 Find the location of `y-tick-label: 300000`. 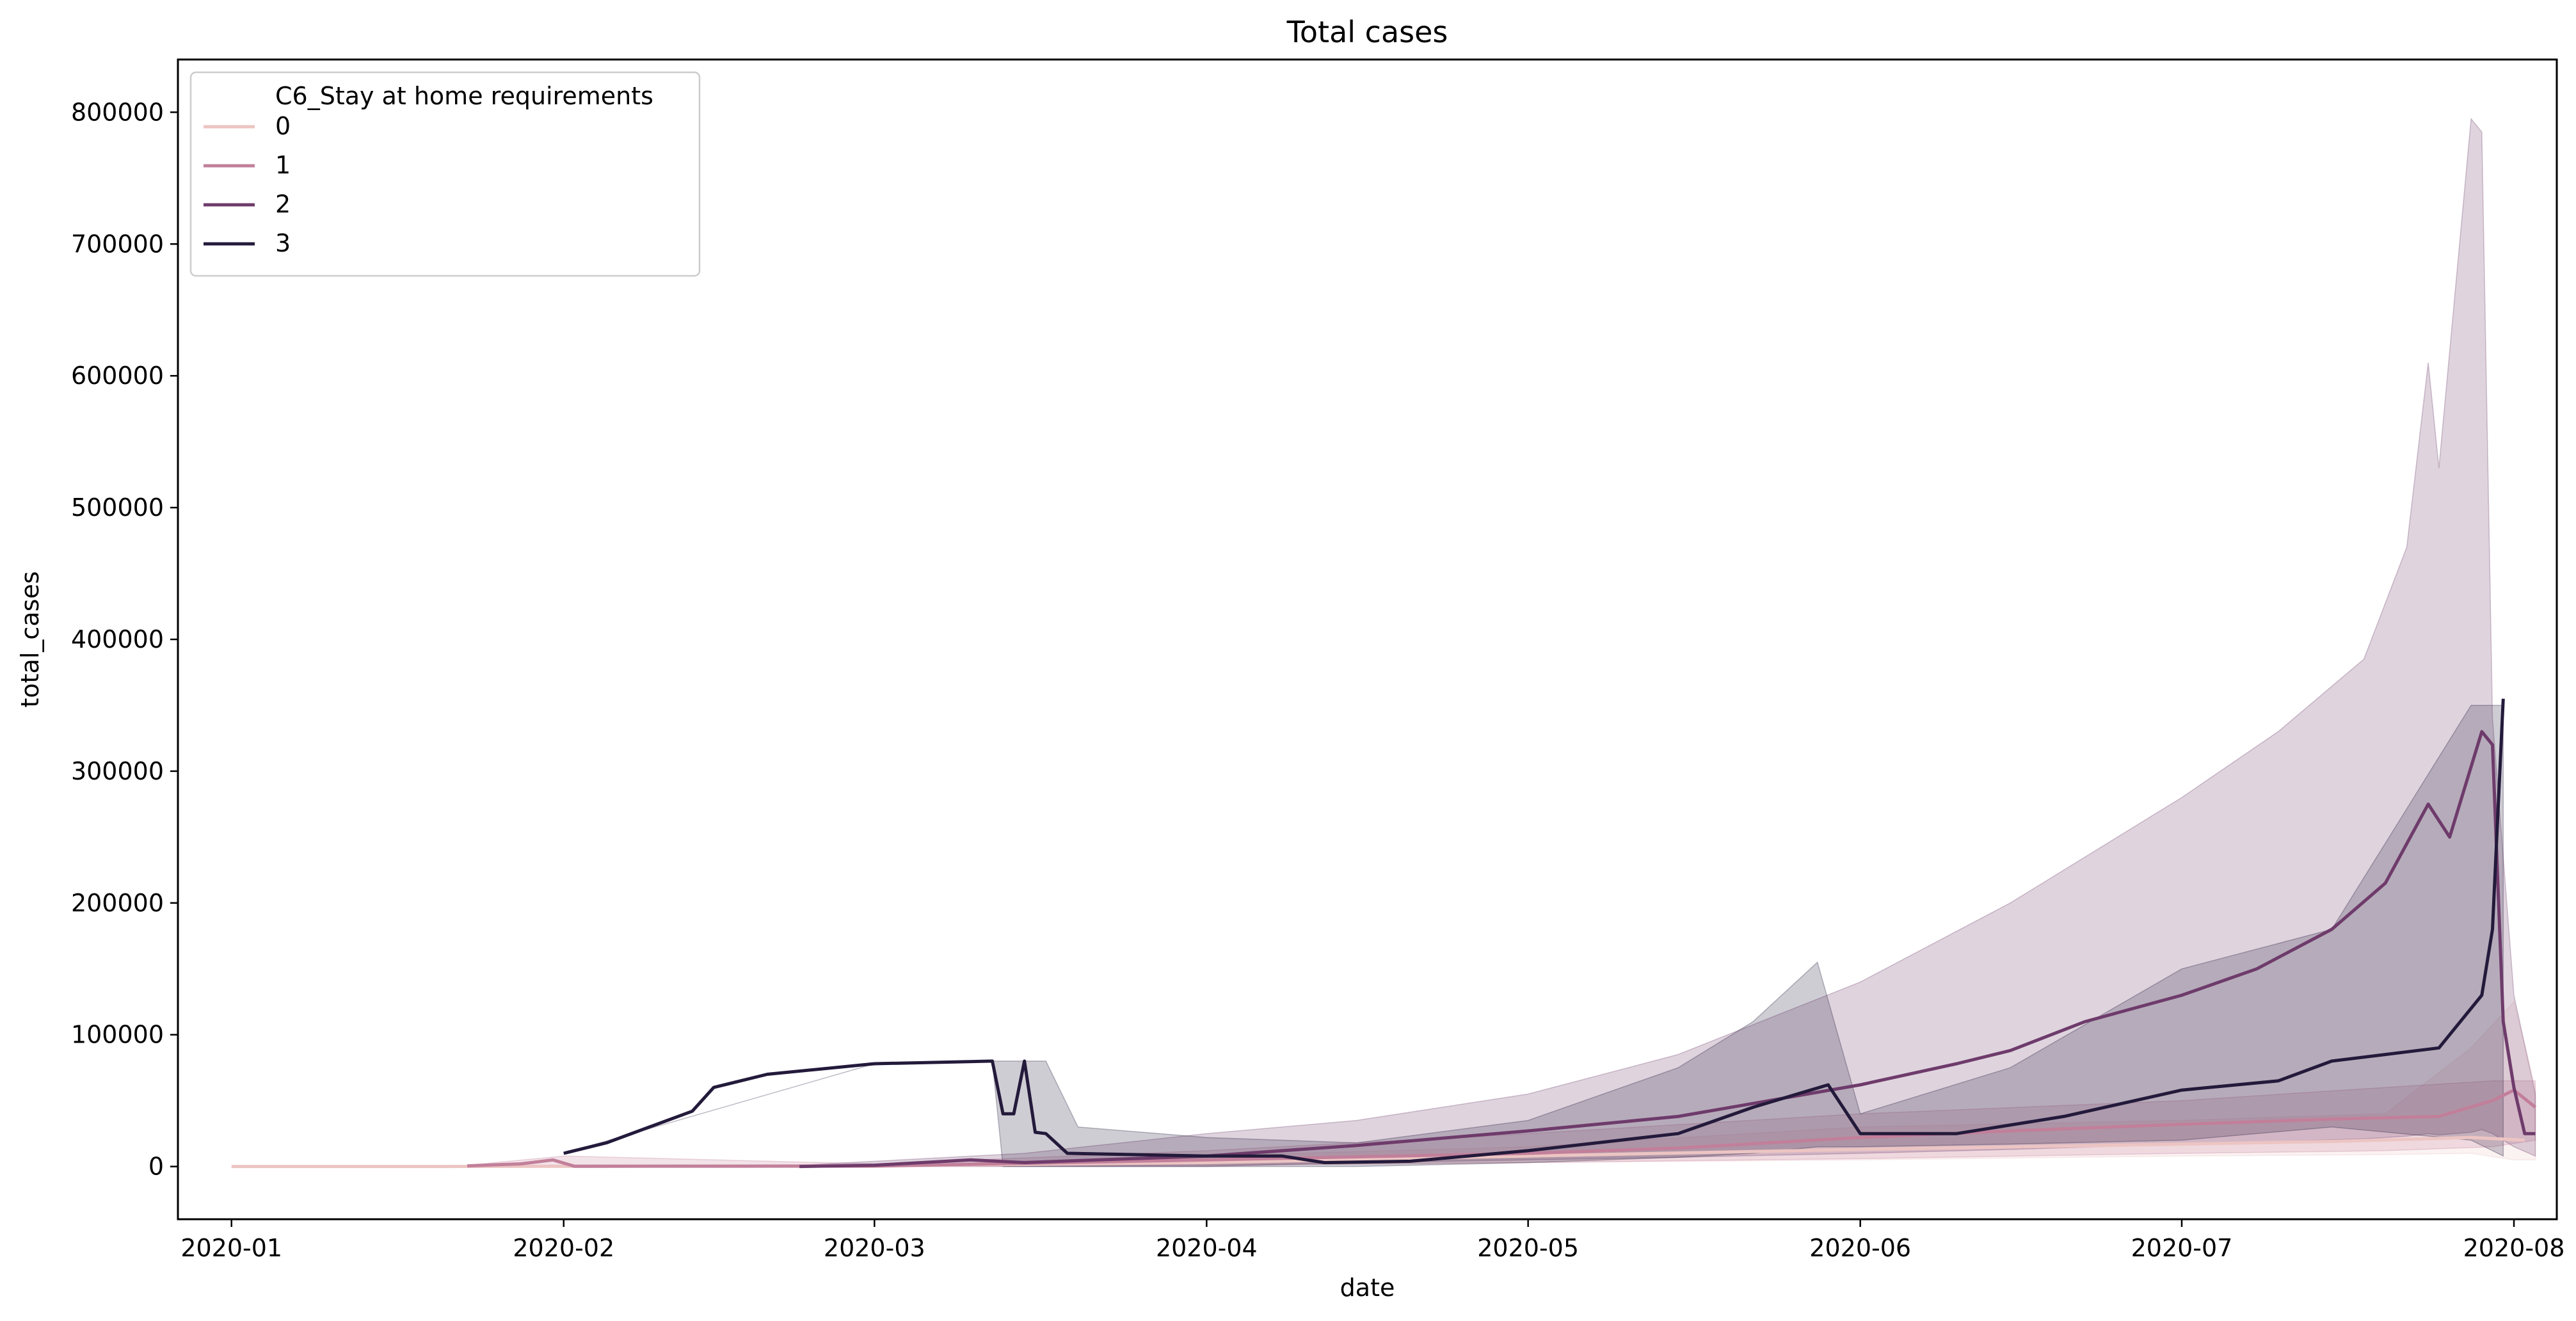

y-tick-label: 300000 is located at coordinates (117, 771).